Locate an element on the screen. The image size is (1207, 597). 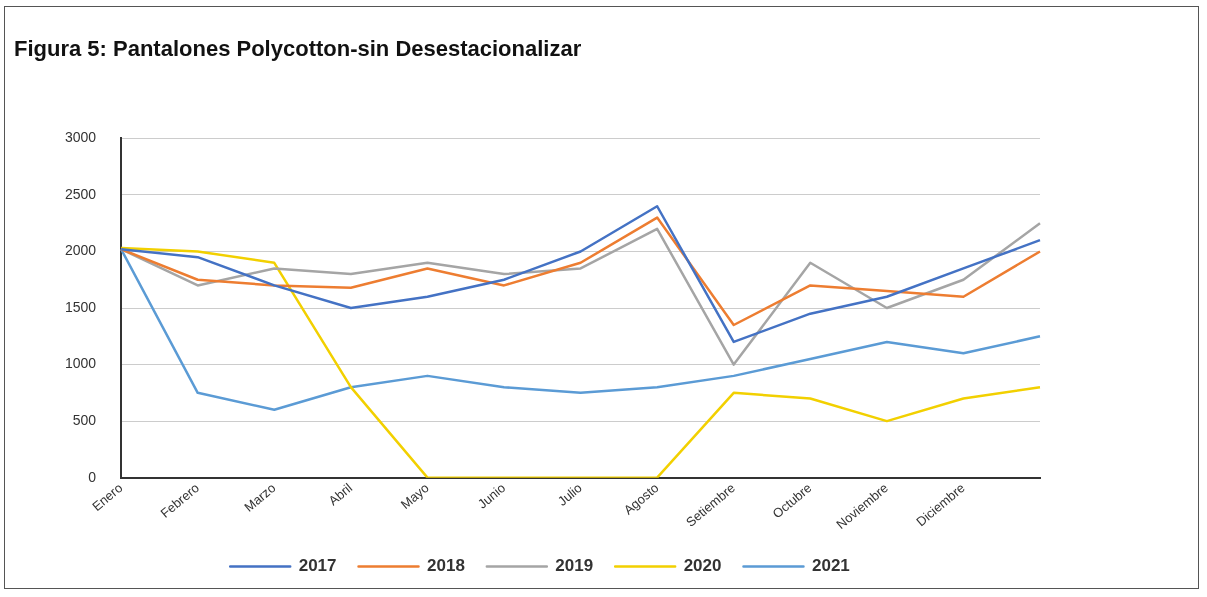
y-tick-label: 1500 is located at coordinates (80, 306).